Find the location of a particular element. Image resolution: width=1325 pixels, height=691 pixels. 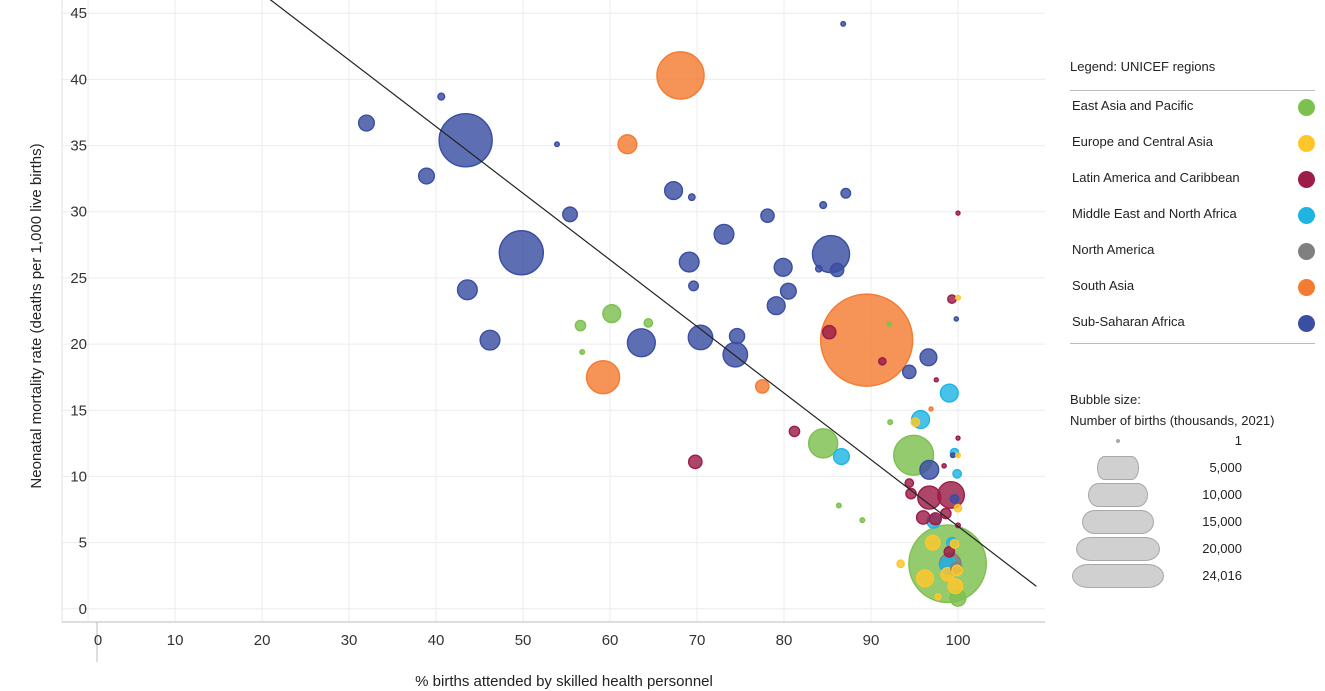

y-tick-label: 30 is located at coordinates (78, 212).